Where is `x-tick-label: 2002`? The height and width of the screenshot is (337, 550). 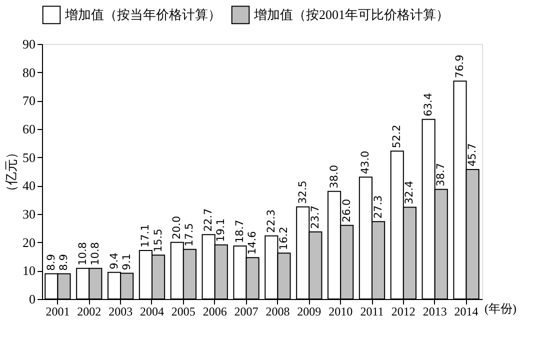 x-tick-label: 2002 is located at coordinates (89, 311).